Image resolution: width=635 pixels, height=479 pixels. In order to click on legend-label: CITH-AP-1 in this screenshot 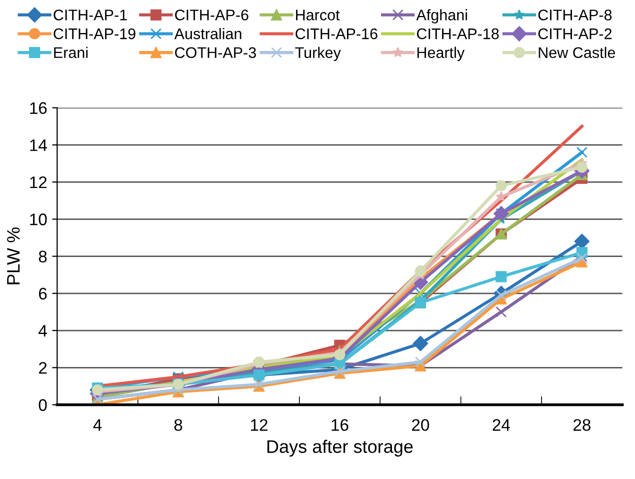, I will do `click(90, 15)`.